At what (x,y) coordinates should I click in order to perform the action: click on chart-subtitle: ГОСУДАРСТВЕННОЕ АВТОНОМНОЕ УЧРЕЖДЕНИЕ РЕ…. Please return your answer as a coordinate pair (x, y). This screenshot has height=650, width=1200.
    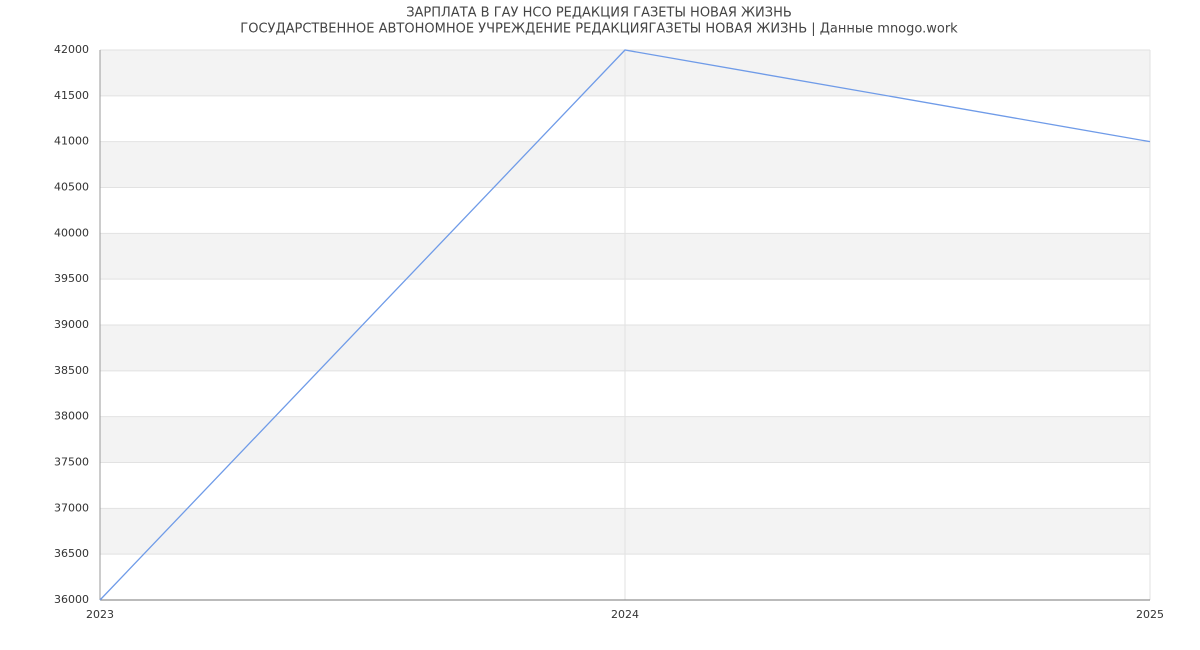
    Looking at the image, I should click on (599, 29).